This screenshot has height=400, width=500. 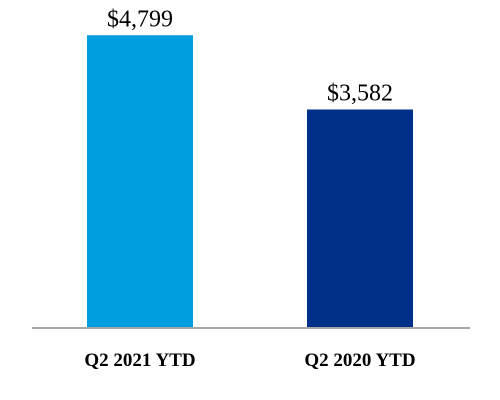 I want to click on data-label-1: $4,799, so click(x=140, y=19).